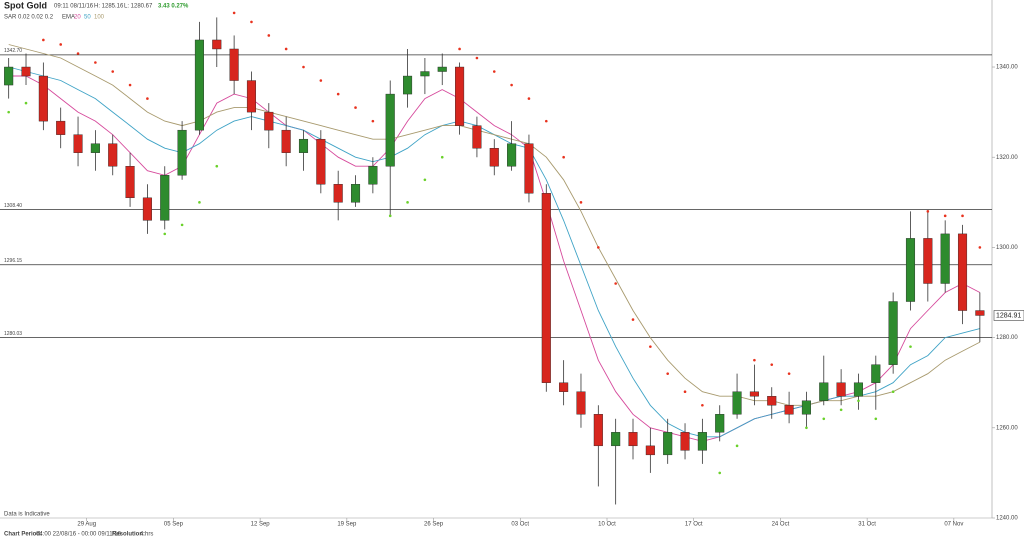 Image resolution: width=1024 pixels, height=540 pixels. I want to click on x-tick-label: 12 Sep, so click(261, 525).